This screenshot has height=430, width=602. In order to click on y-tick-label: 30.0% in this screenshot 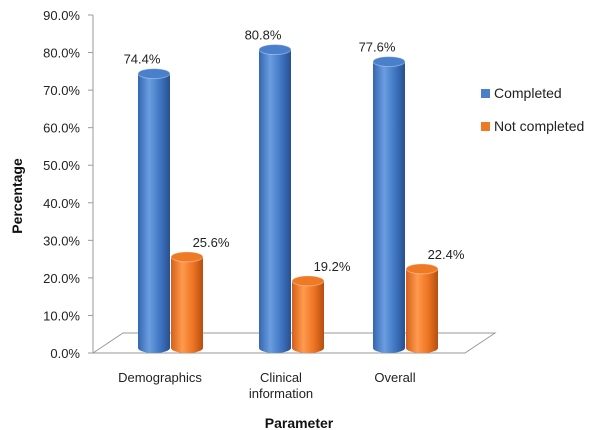, I will do `click(61, 240)`.